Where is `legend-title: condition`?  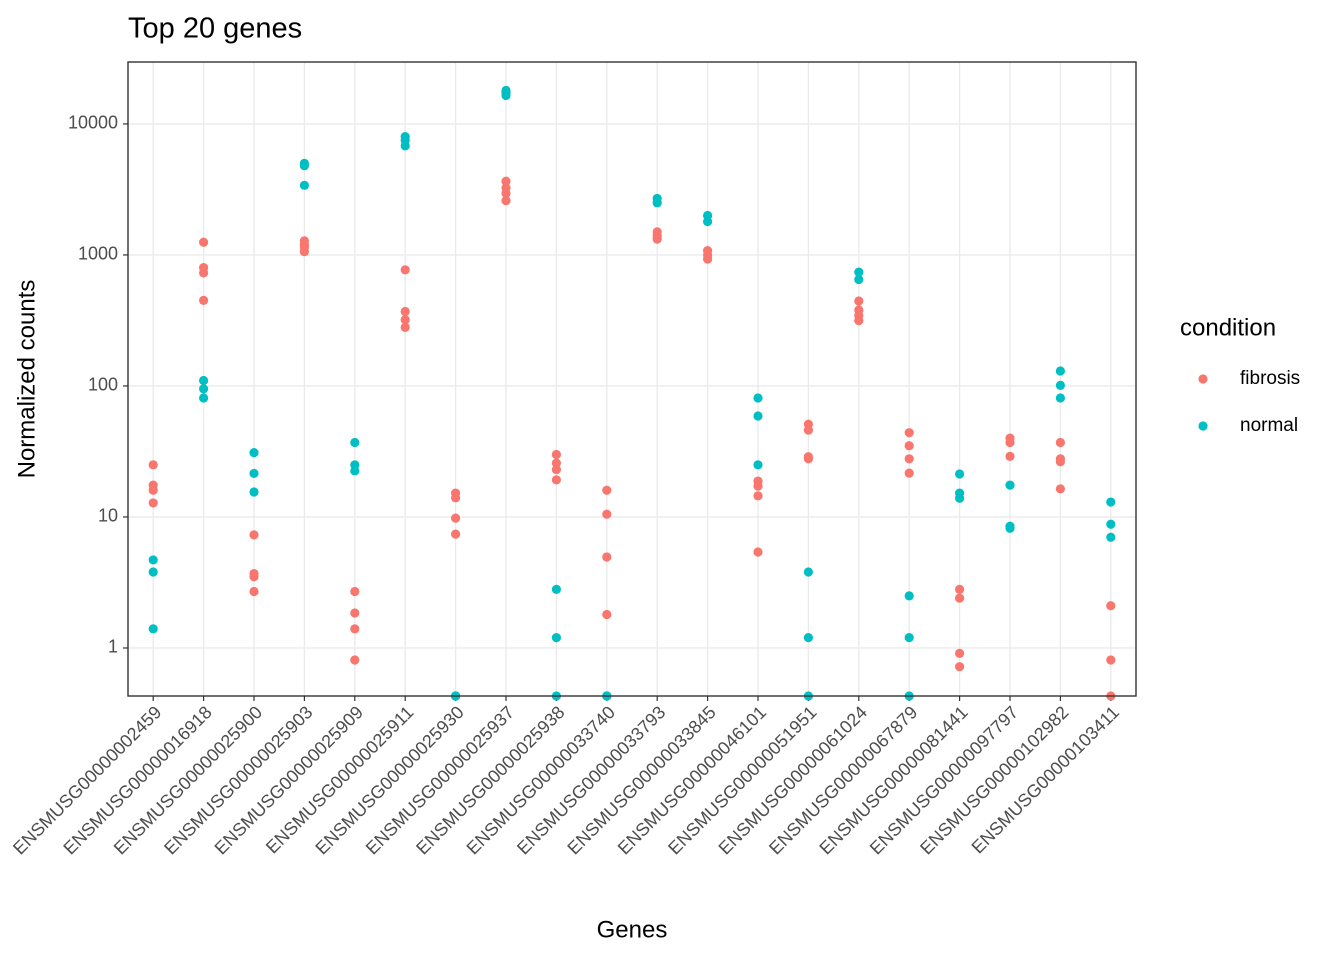 legend-title: condition is located at coordinates (1228, 327).